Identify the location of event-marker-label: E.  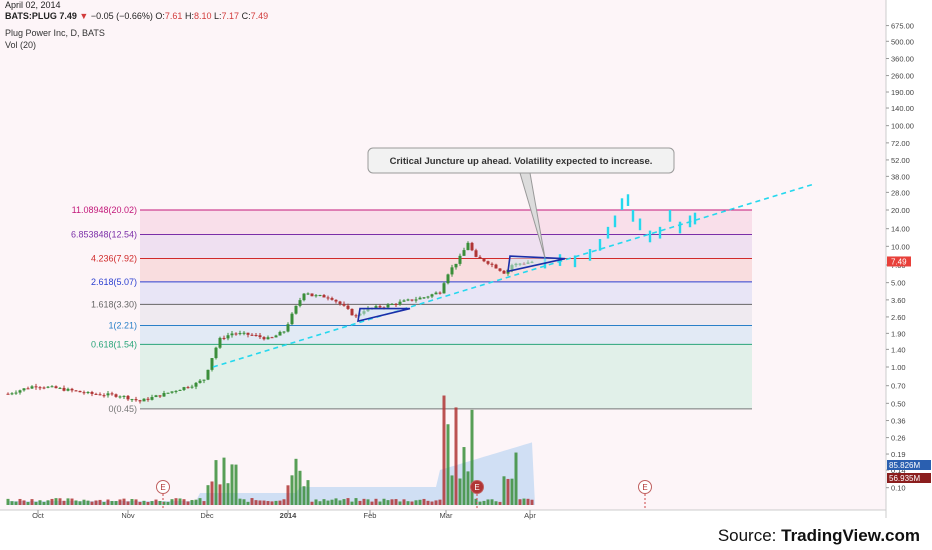
(162, 487).